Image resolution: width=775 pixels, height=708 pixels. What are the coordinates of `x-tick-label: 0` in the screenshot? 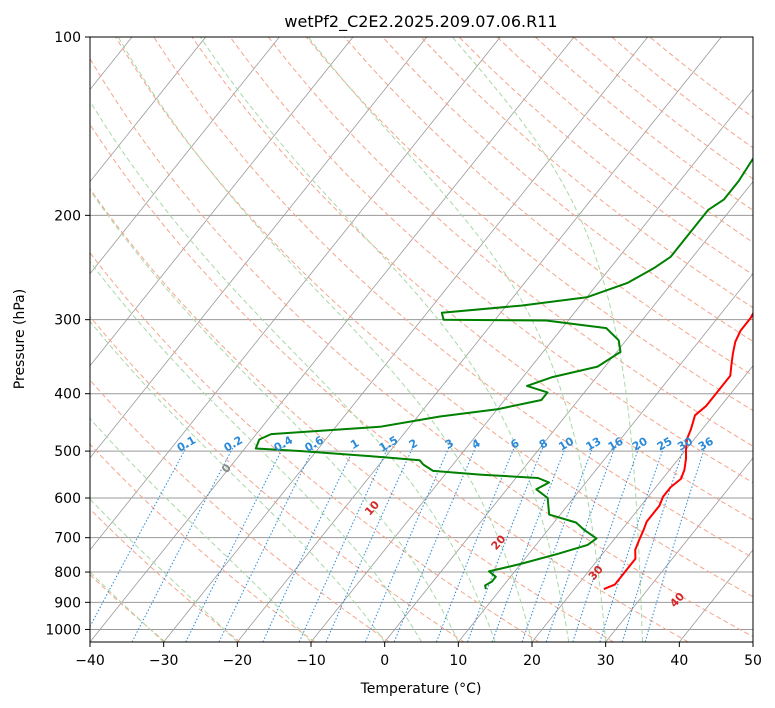 It's located at (384, 661).